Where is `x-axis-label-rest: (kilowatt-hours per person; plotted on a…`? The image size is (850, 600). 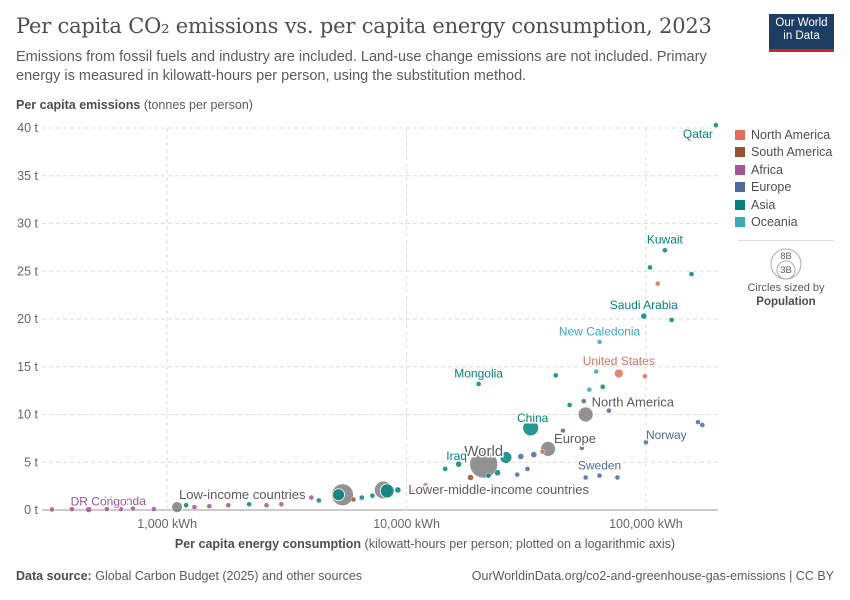
x-axis-label-rest: (kilowatt-hours per person; plotted on a… is located at coordinates (518, 544).